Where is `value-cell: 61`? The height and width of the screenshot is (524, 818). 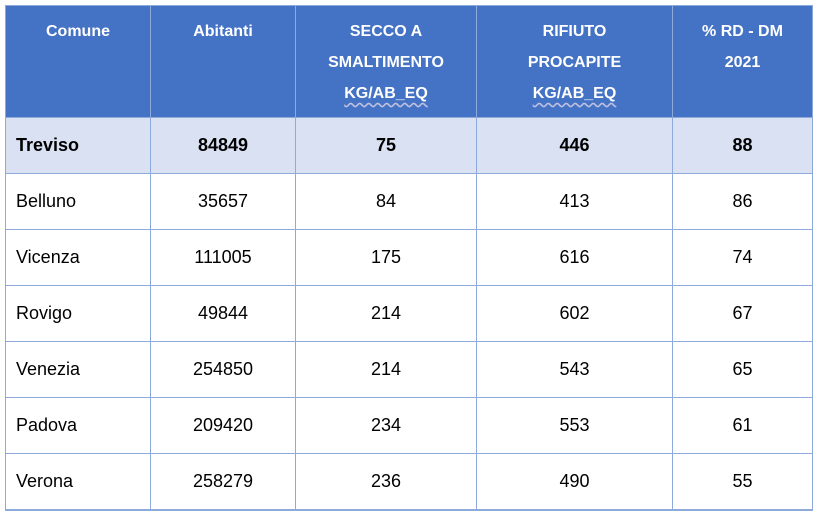 value-cell: 61 is located at coordinates (742, 425).